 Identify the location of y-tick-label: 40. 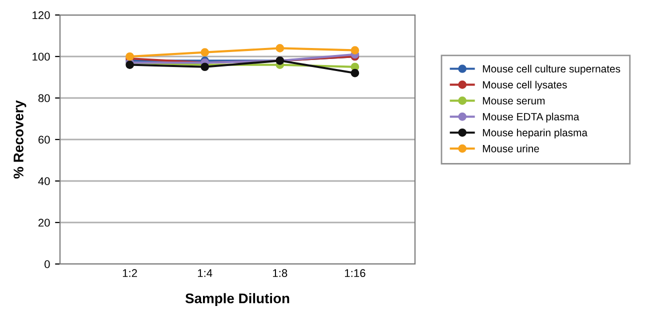
(44, 181).